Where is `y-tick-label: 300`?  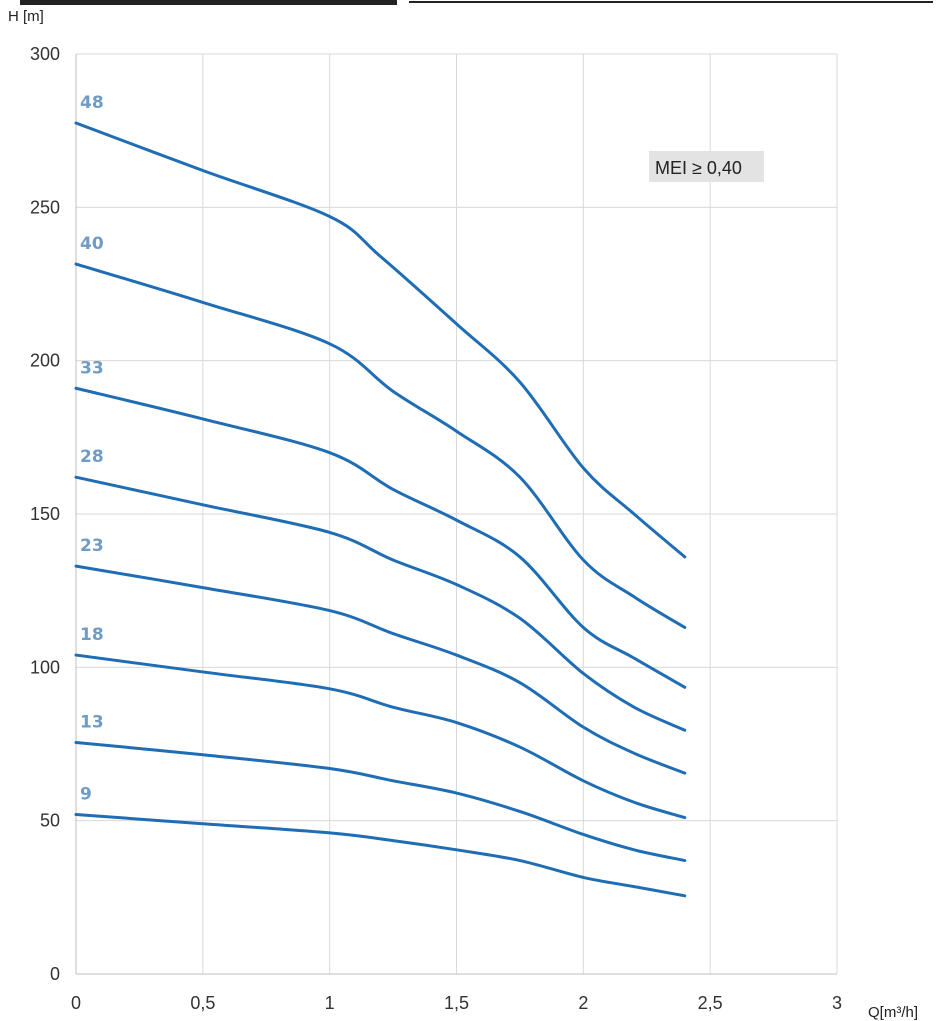 y-tick-label: 300 is located at coordinates (45, 54).